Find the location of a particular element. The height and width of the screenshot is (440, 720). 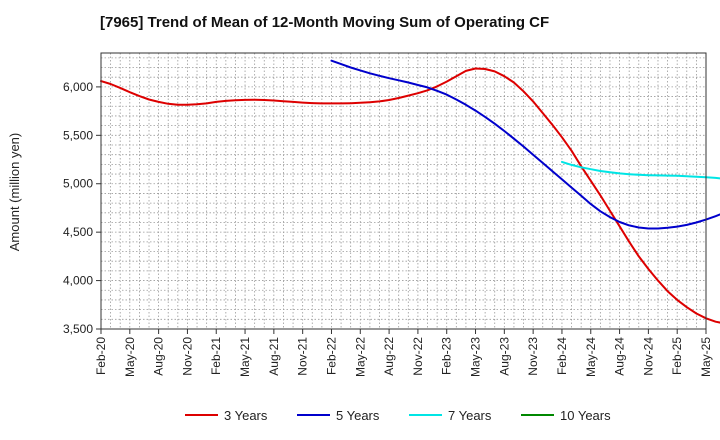

x-tick-label: May-24 is located at coordinates (591, 357).